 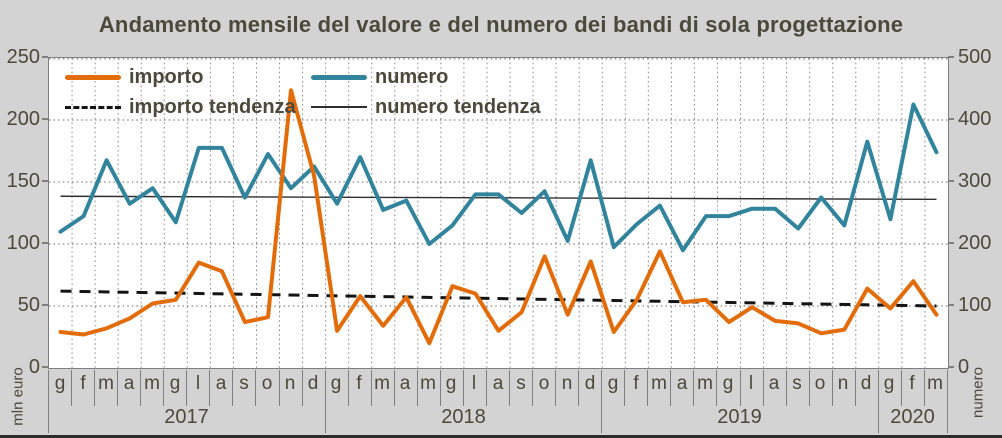 I want to click on legend-label-numero: numero, so click(x=412, y=76).